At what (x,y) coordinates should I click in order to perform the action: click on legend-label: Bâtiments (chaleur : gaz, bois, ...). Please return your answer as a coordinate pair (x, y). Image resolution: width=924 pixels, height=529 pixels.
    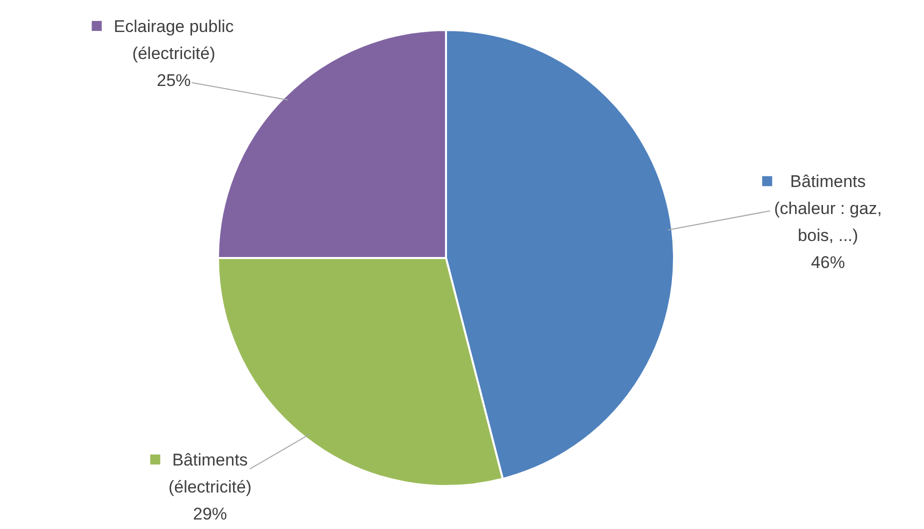
    Looking at the image, I should click on (828, 209).